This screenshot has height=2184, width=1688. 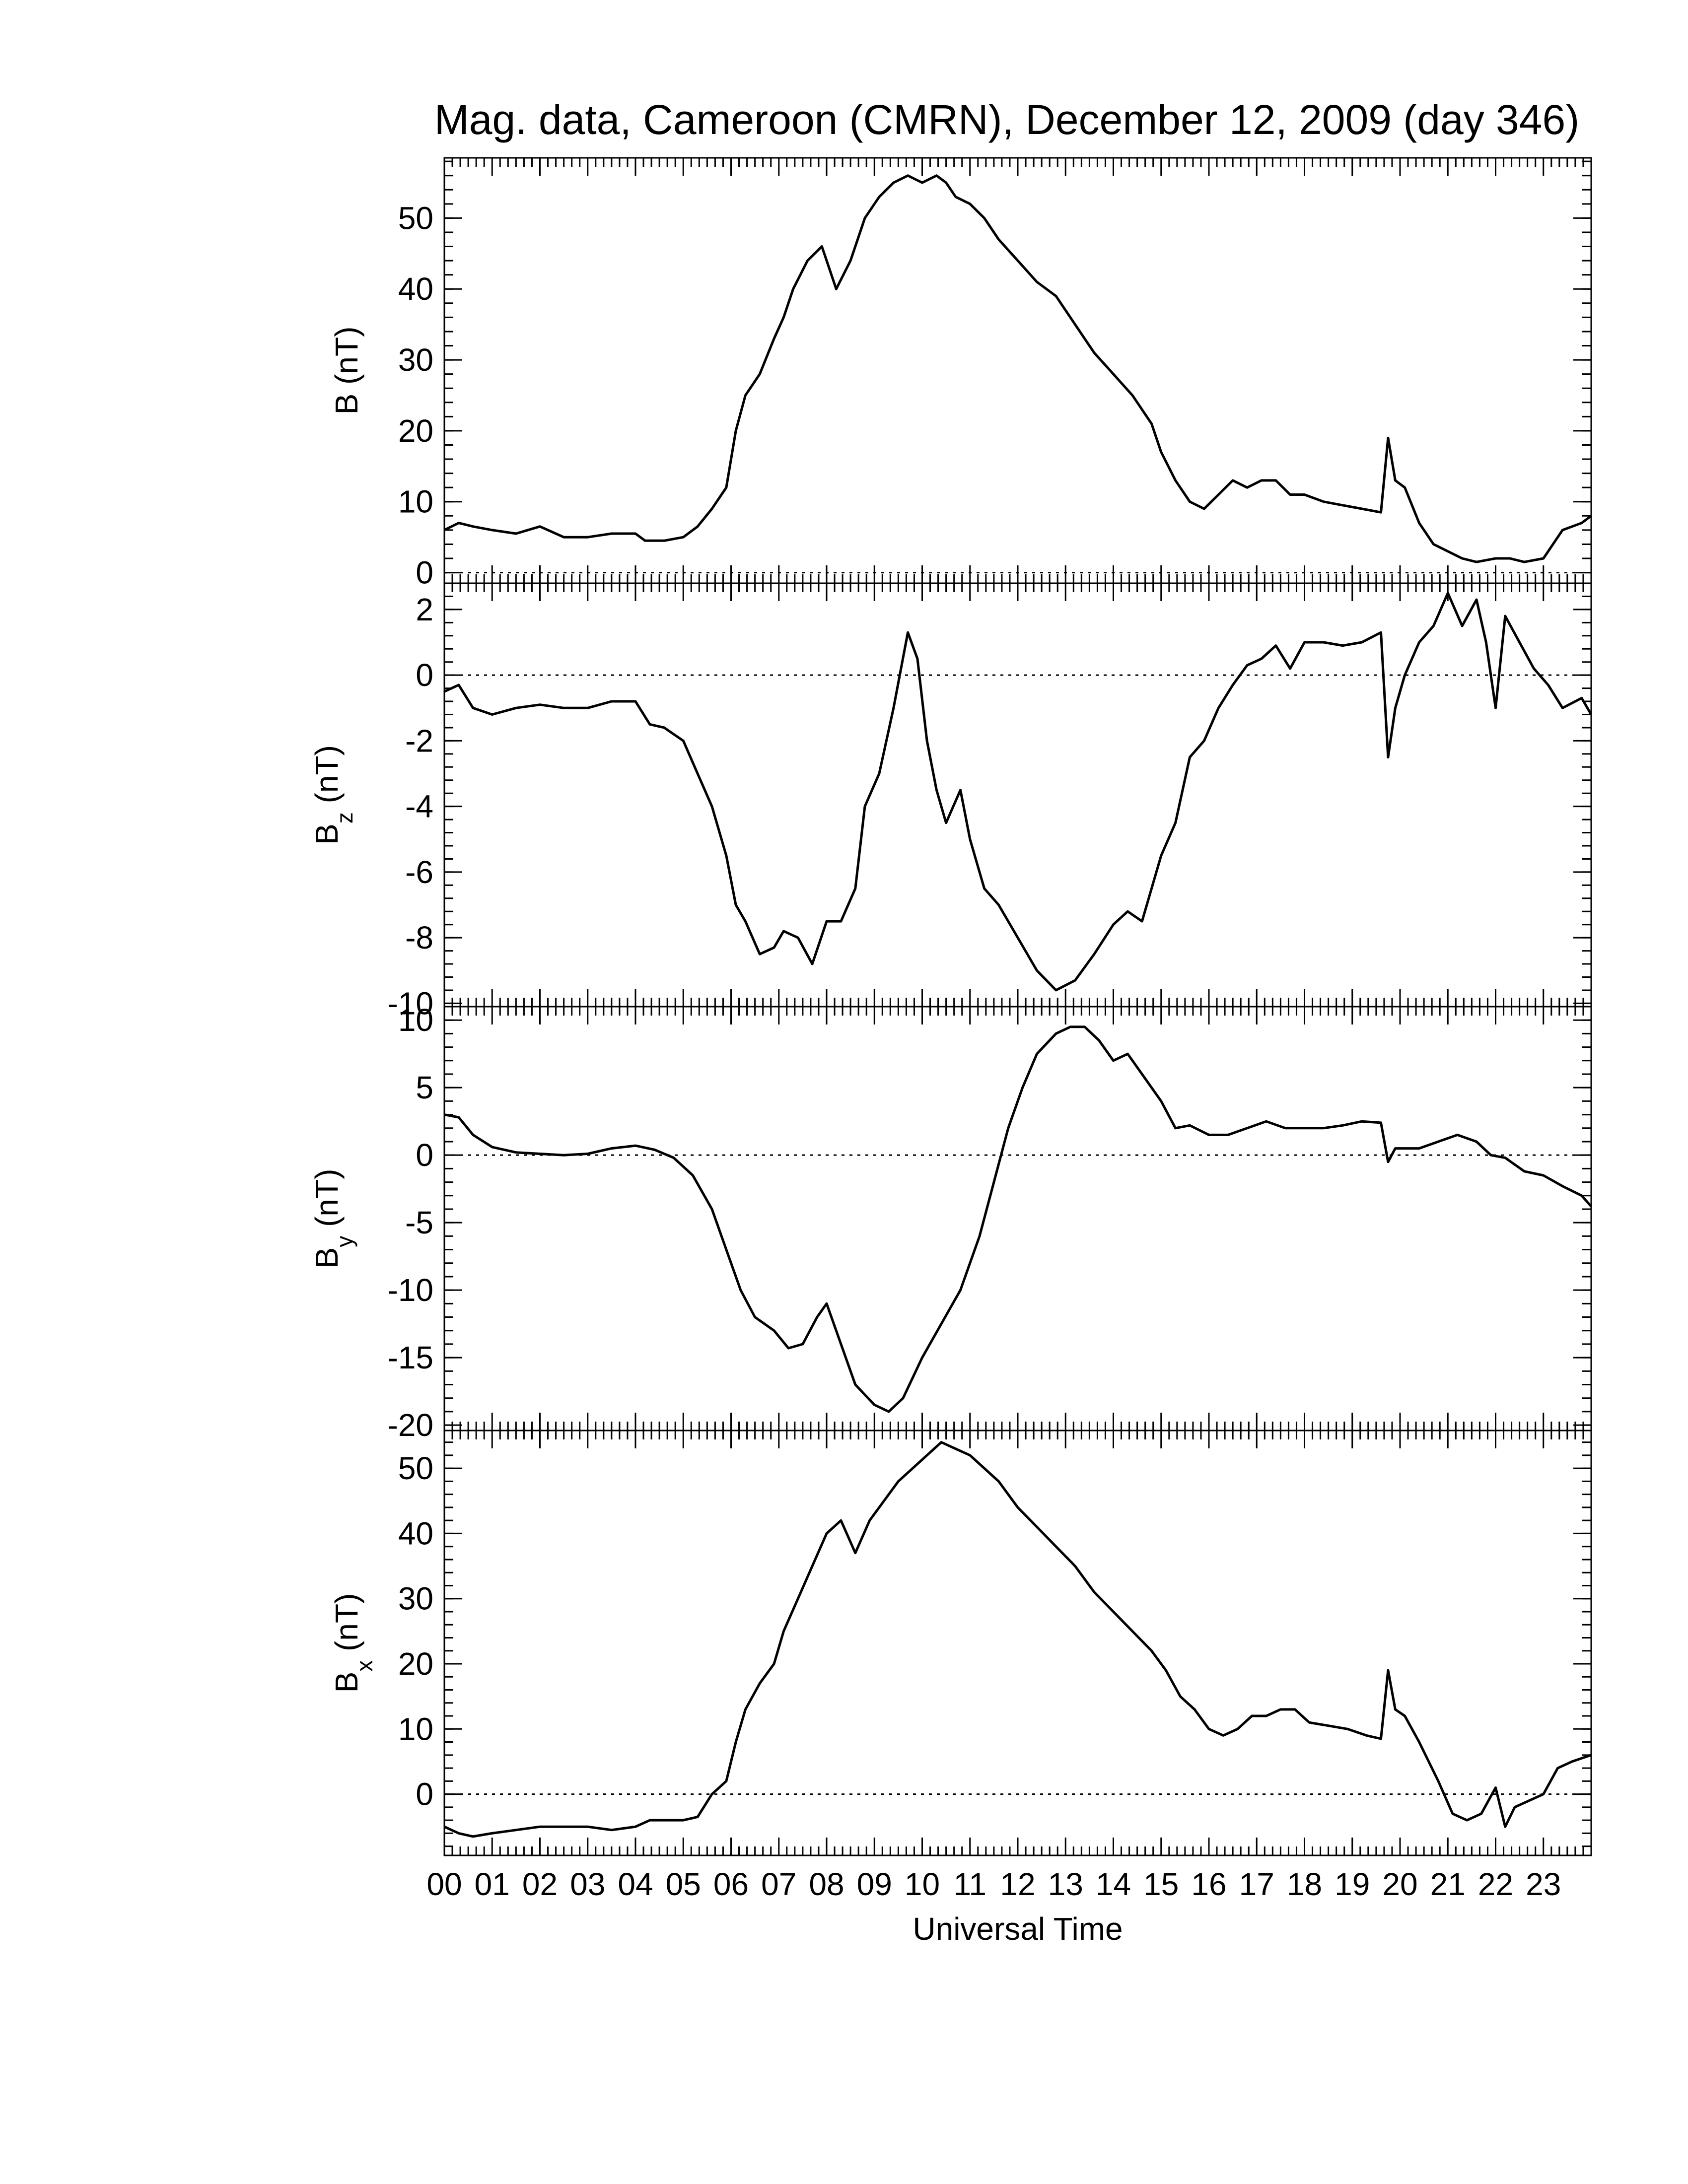 I want to click on y-axis-label-By: By (nT), so click(x=333, y=1219).